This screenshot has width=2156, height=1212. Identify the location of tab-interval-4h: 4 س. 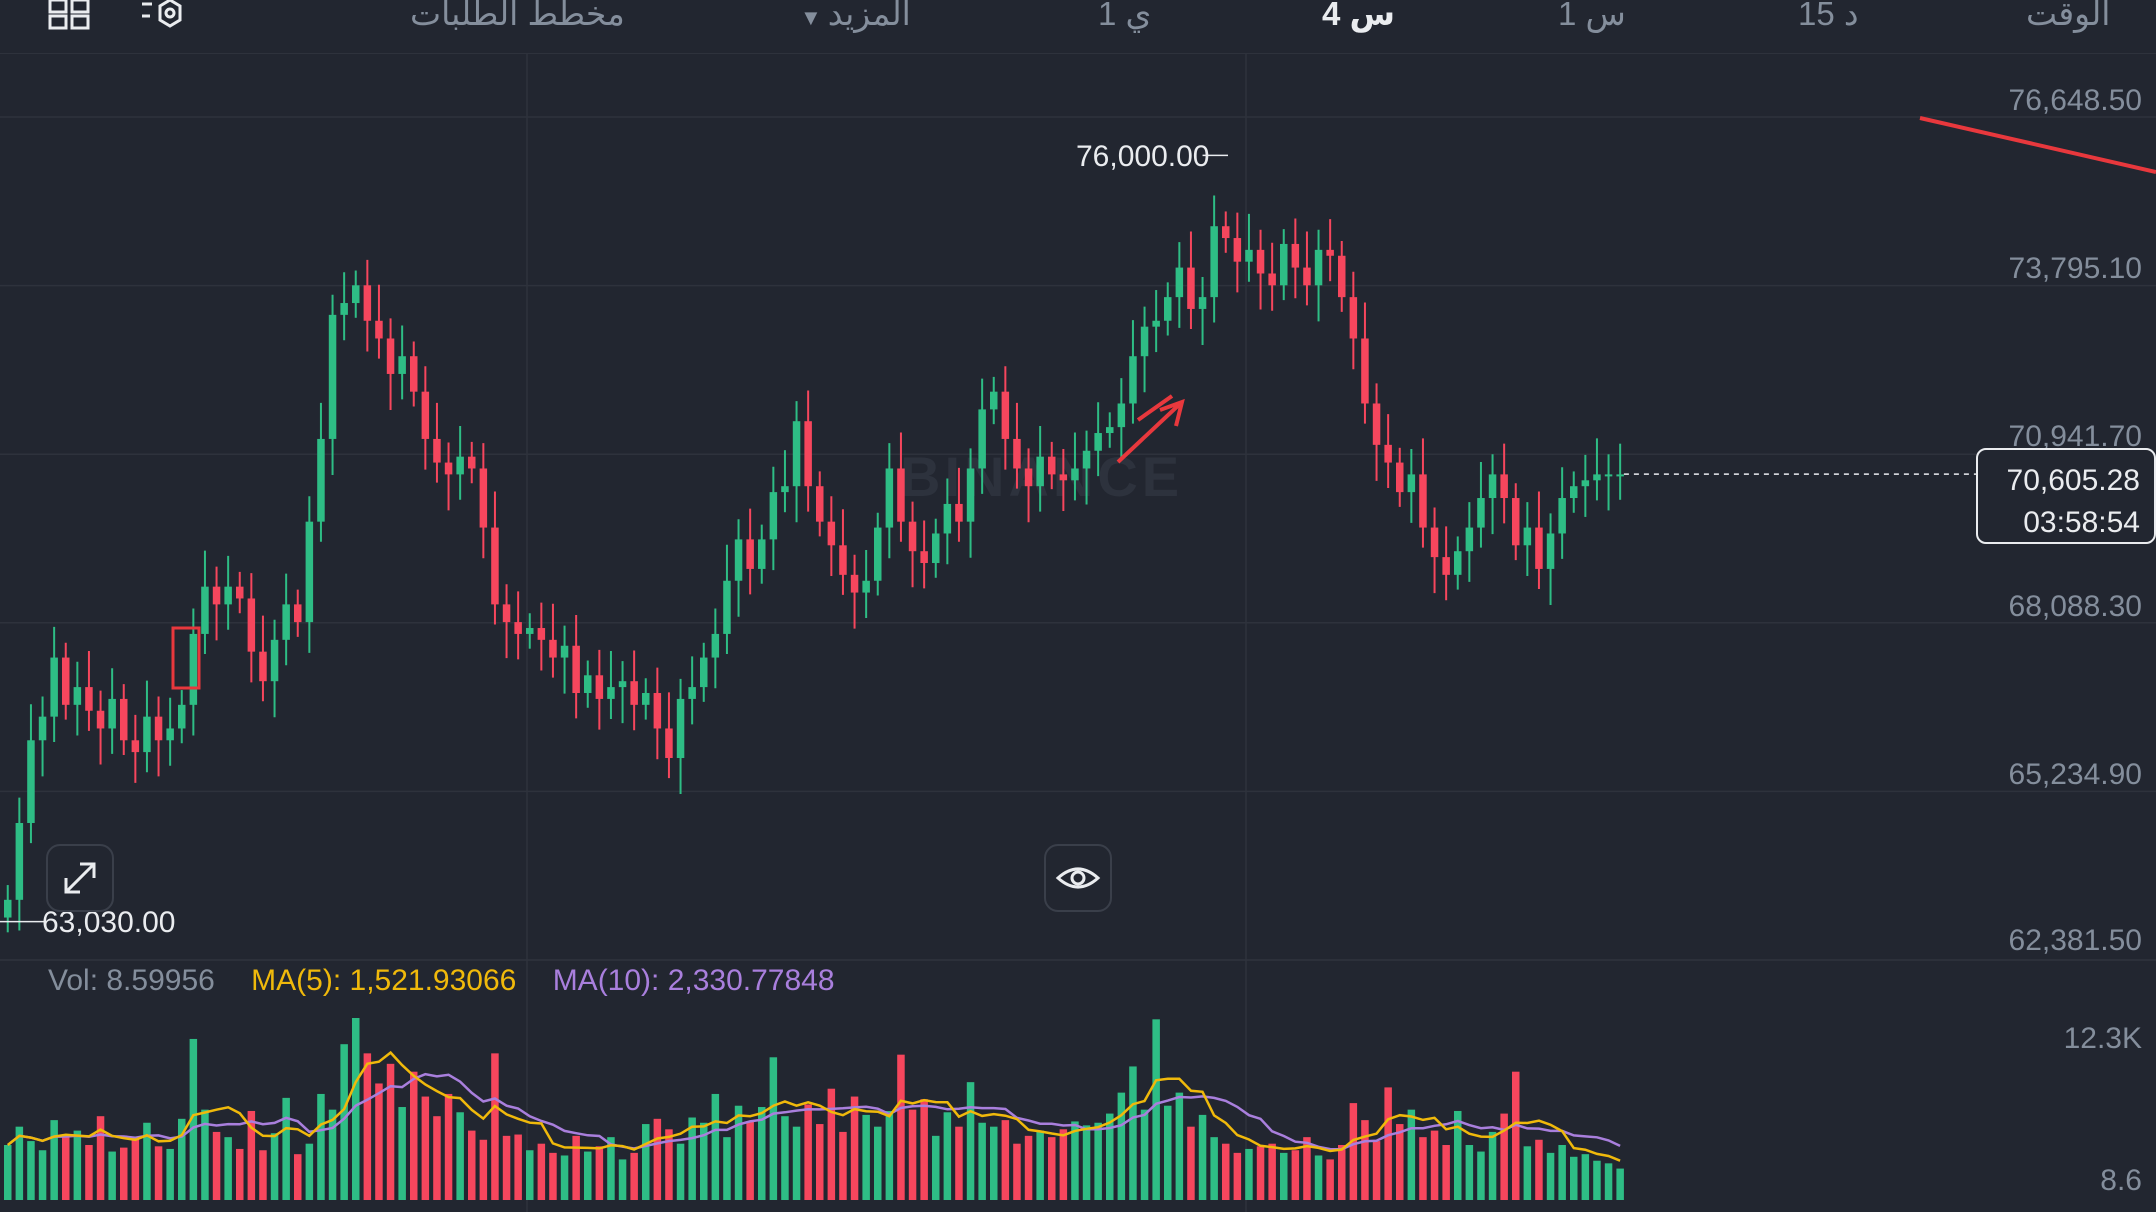
(1359, 16).